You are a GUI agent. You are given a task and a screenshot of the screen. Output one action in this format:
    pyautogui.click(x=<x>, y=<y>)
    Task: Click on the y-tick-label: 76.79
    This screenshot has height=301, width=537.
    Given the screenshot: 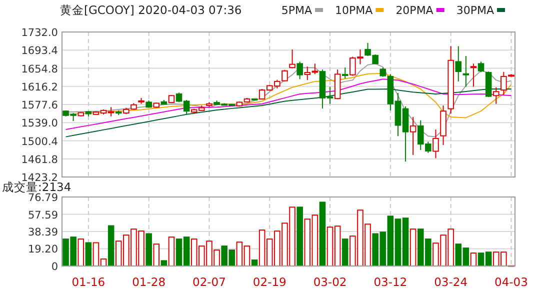 What is the action you would take?
    pyautogui.click(x=43, y=198)
    